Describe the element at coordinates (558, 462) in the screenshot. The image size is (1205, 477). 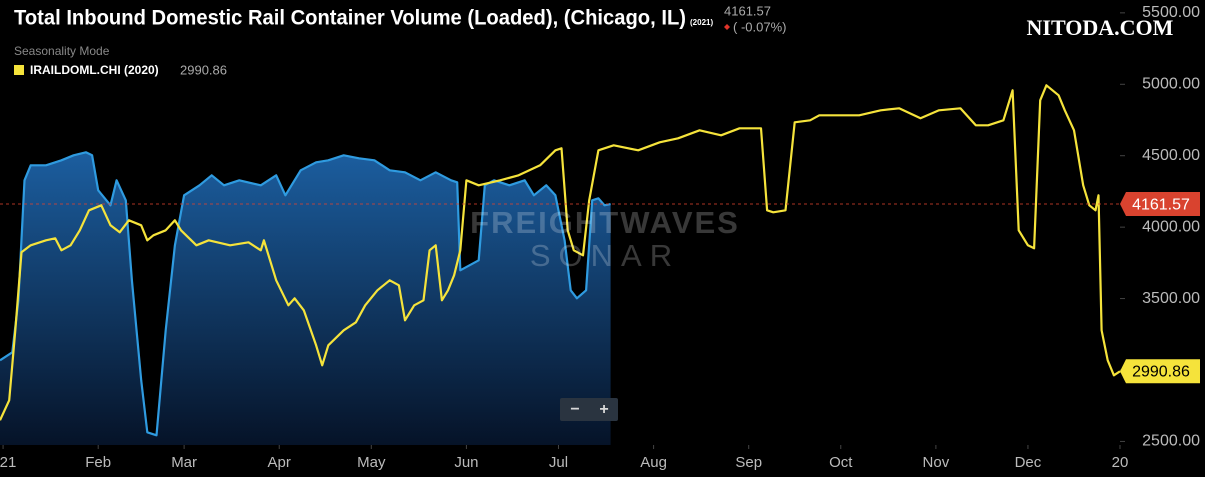
I see `x-tick-label: Jul` at that location.